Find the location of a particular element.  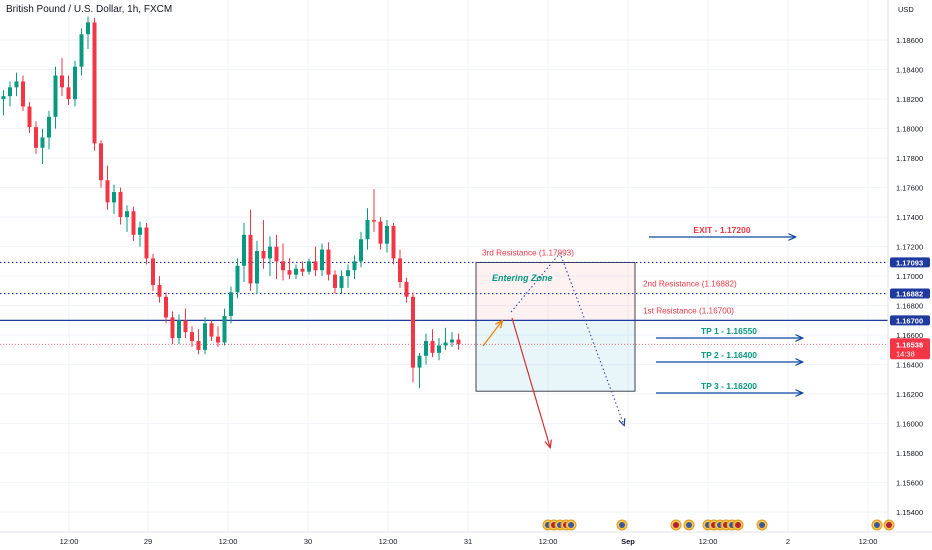

y-tick-label: 1.17600 is located at coordinates (909, 188).